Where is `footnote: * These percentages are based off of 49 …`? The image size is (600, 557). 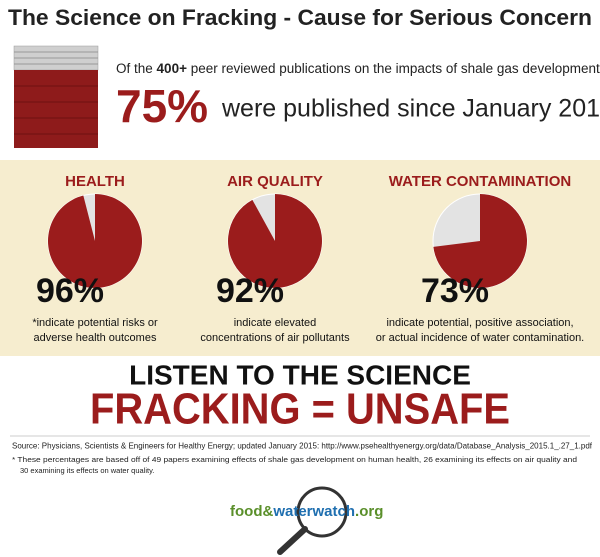 footnote: * These percentages are based off of 49 … is located at coordinates (294, 459).